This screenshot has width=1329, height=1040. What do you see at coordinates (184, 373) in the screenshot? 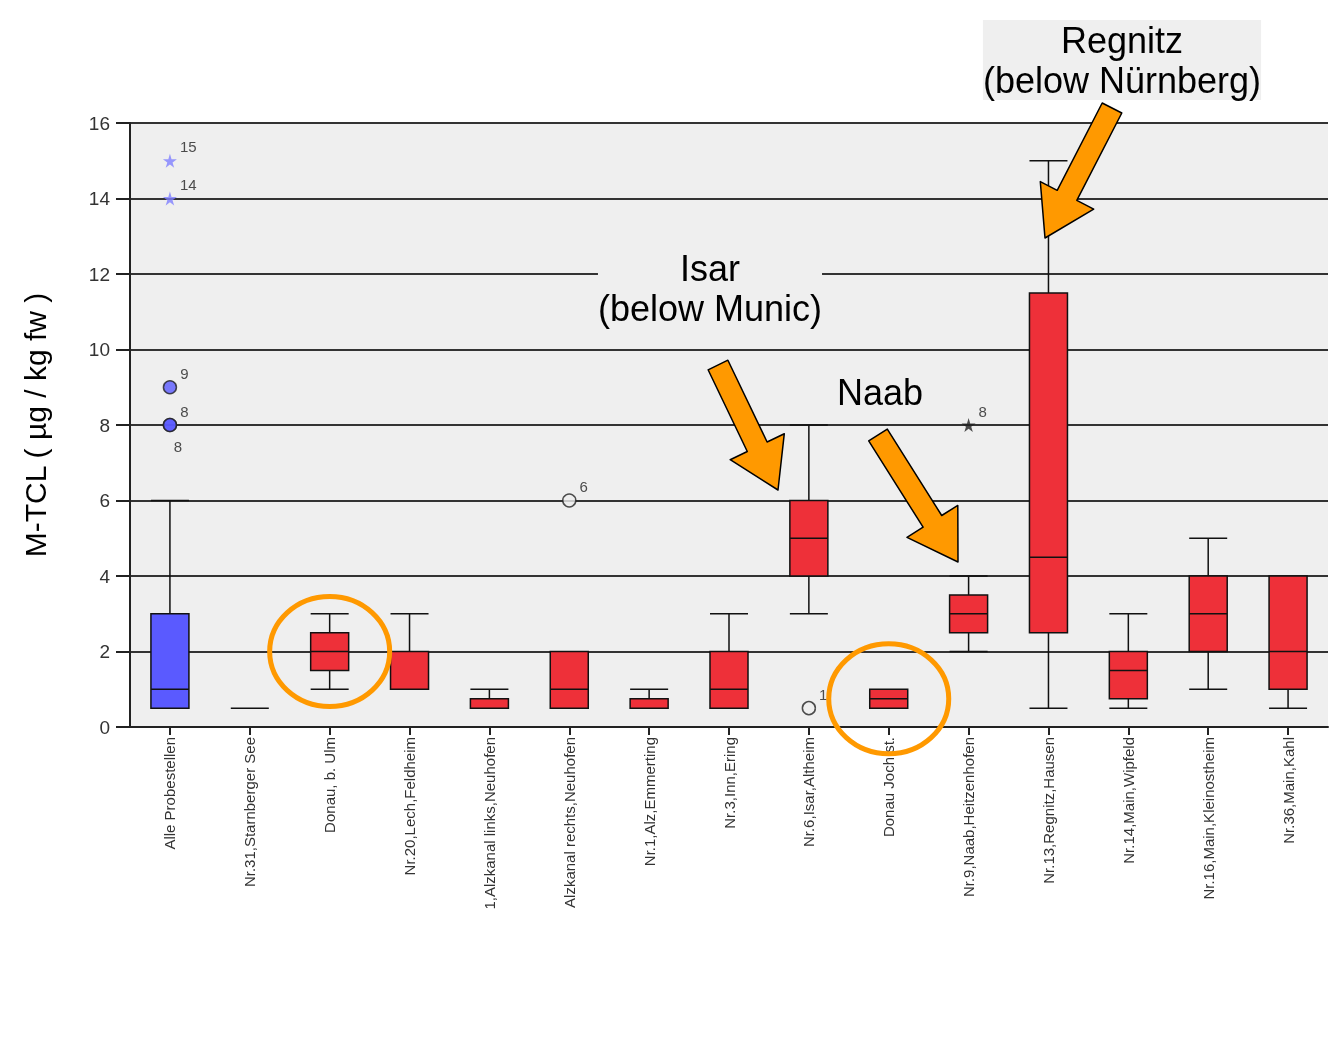
I see `data-label: 9` at bounding box center [184, 373].